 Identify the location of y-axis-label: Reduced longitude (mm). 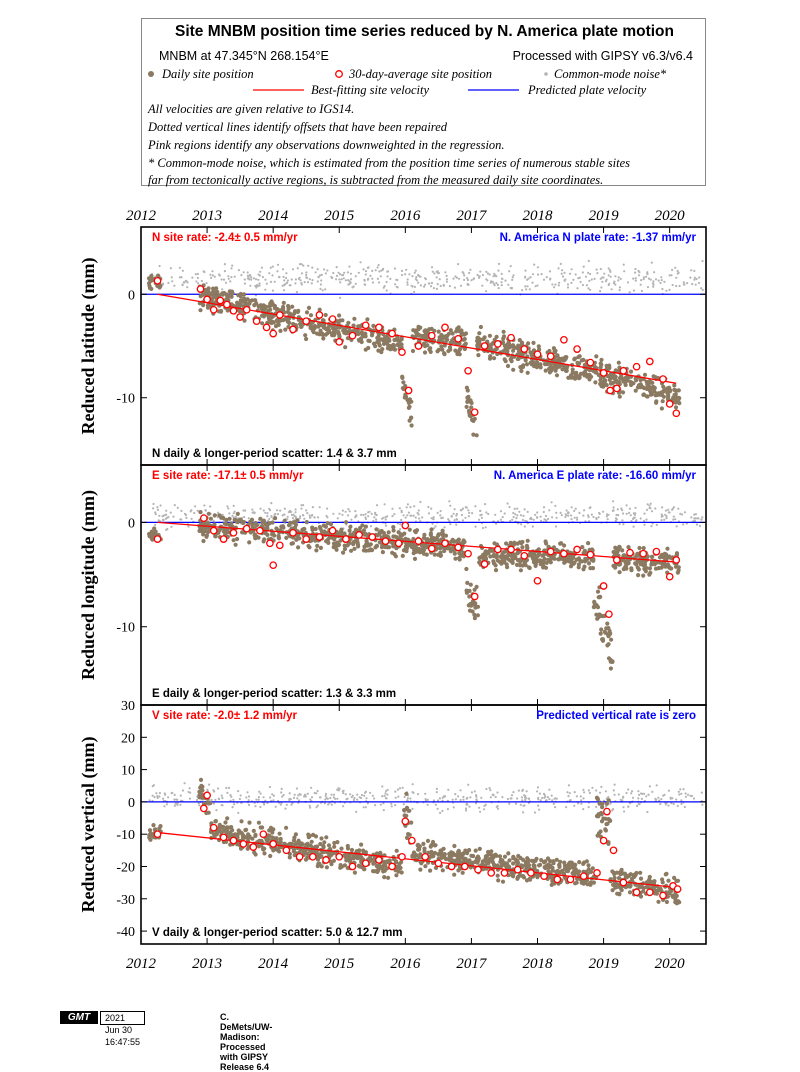
(88, 585).